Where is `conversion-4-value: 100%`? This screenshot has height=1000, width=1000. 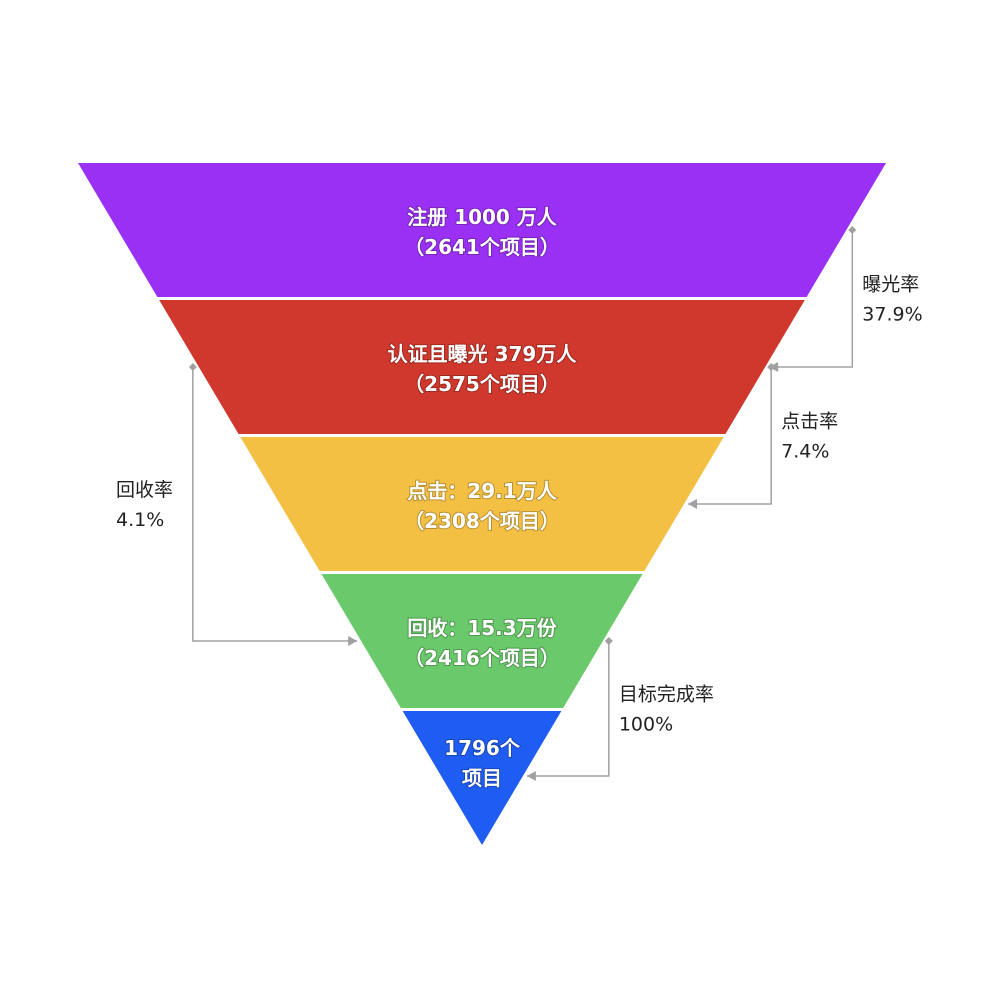 conversion-4-value: 100% is located at coordinates (646, 725).